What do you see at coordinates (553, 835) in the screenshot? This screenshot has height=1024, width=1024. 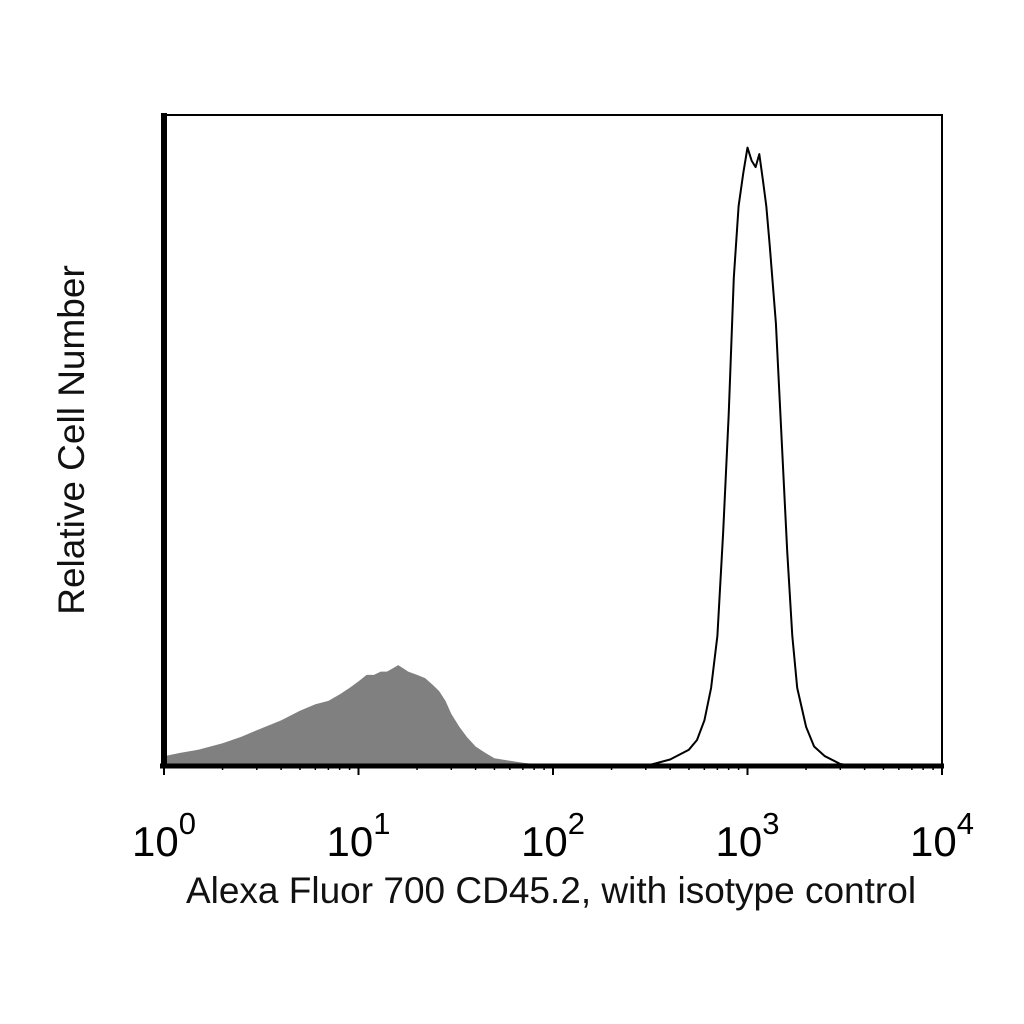 I see `x-tick-label: 10²` at bounding box center [553, 835].